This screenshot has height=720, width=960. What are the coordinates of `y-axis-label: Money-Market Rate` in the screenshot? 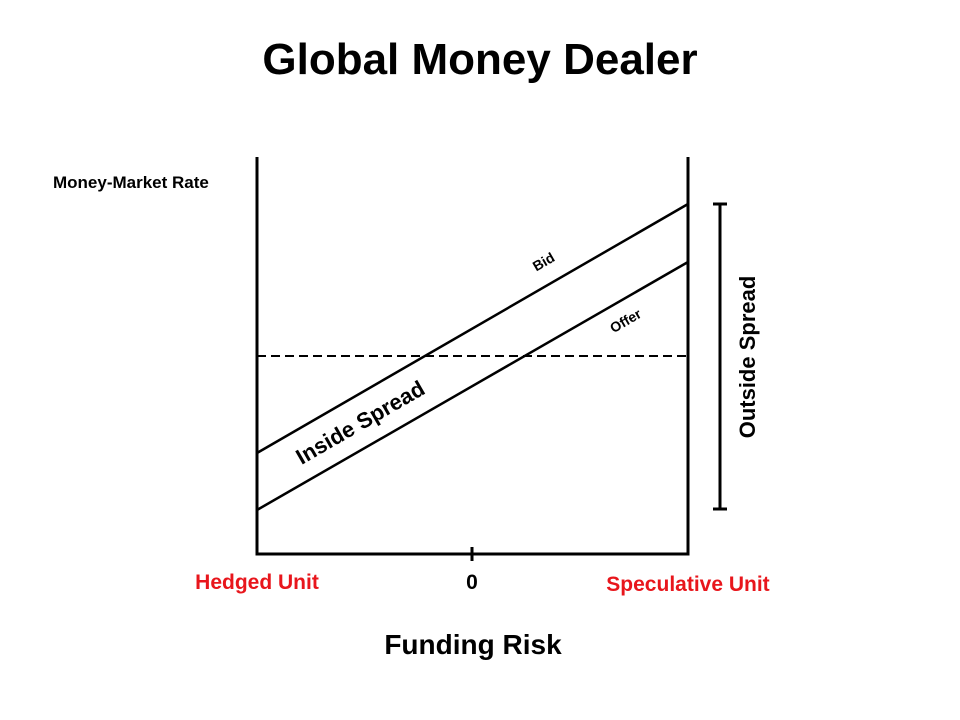 It's located at (131, 182).